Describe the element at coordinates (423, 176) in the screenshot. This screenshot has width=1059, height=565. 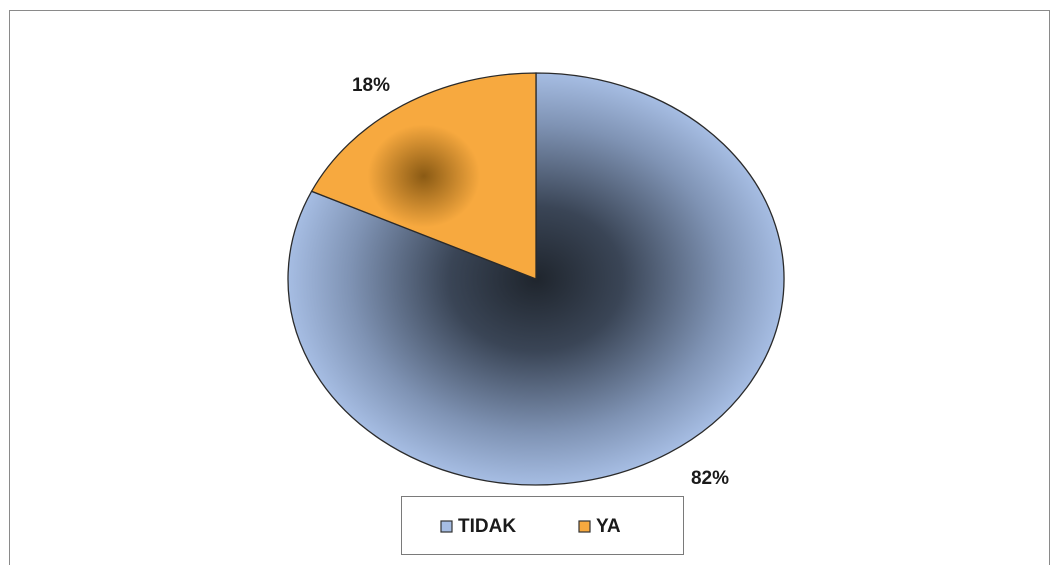
I see `pie-slice-ya` at that location.